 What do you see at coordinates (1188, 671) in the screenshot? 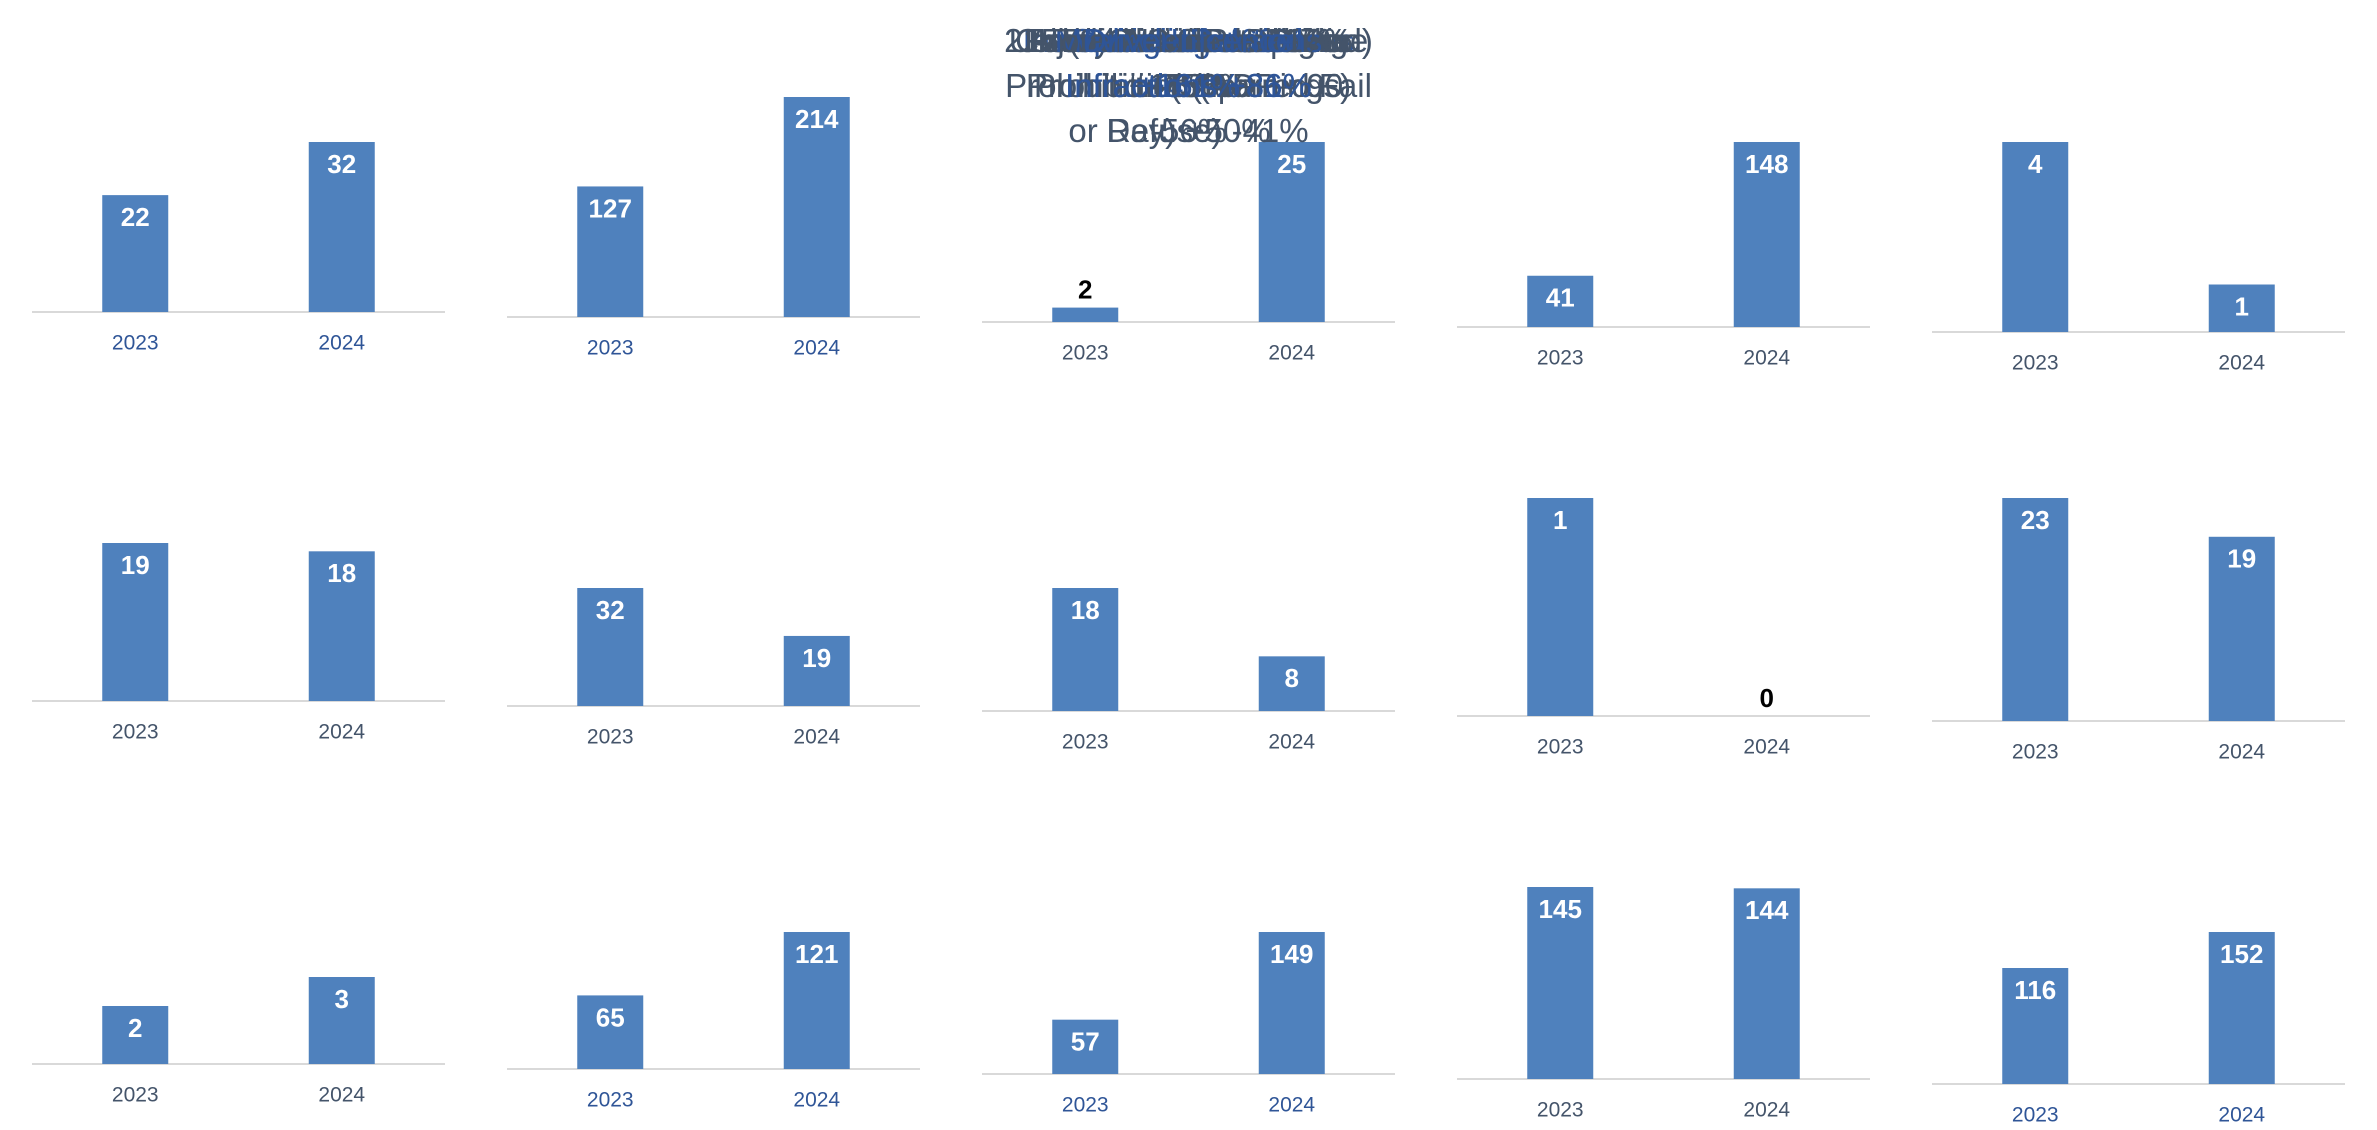
I see `chart: 18 2023 8 2024` at bounding box center [1188, 671].